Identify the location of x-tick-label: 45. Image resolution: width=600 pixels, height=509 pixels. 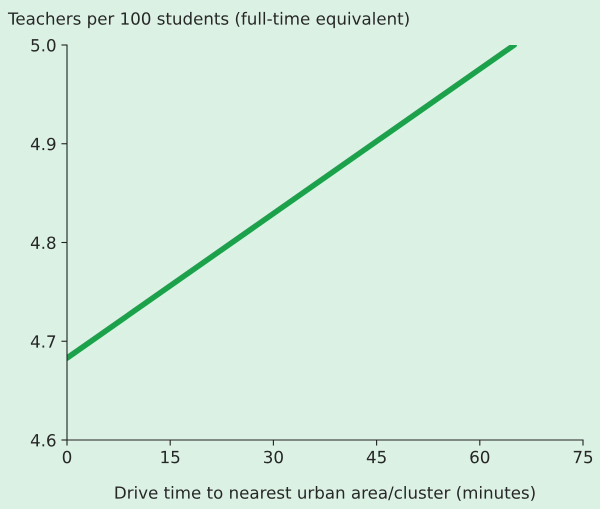
(376, 457).